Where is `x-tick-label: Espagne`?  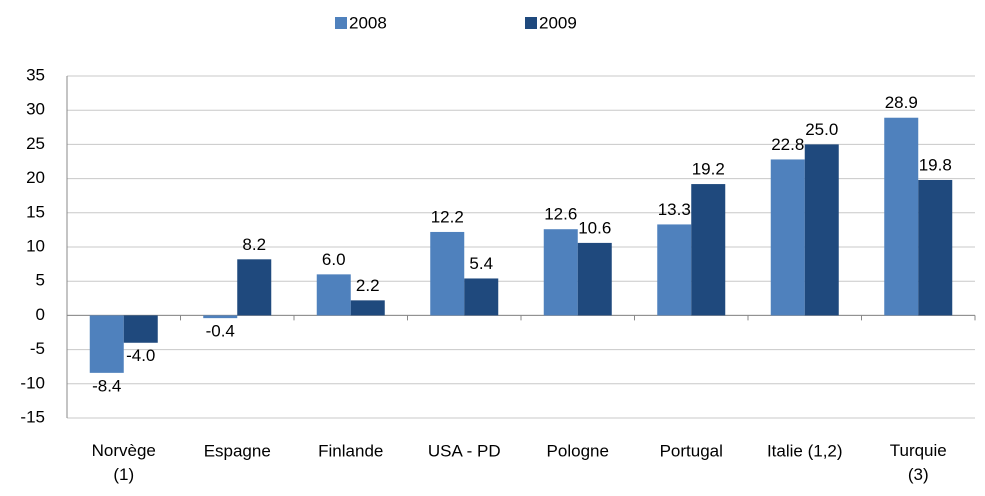 x-tick-label: Espagne is located at coordinates (237, 450).